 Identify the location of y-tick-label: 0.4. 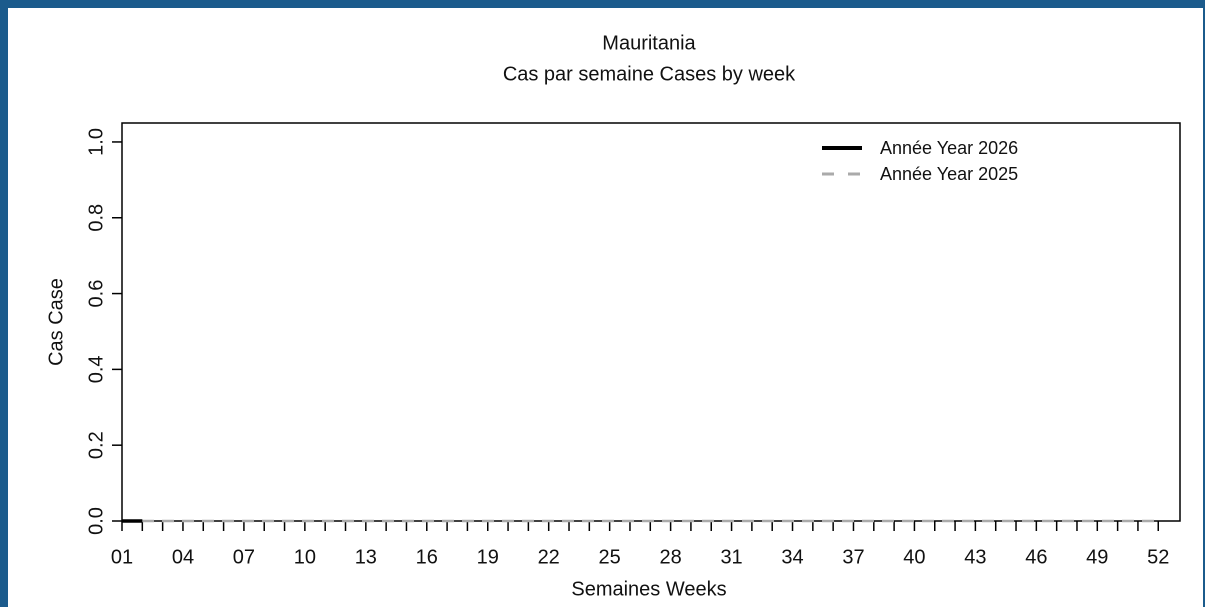
(96, 369).